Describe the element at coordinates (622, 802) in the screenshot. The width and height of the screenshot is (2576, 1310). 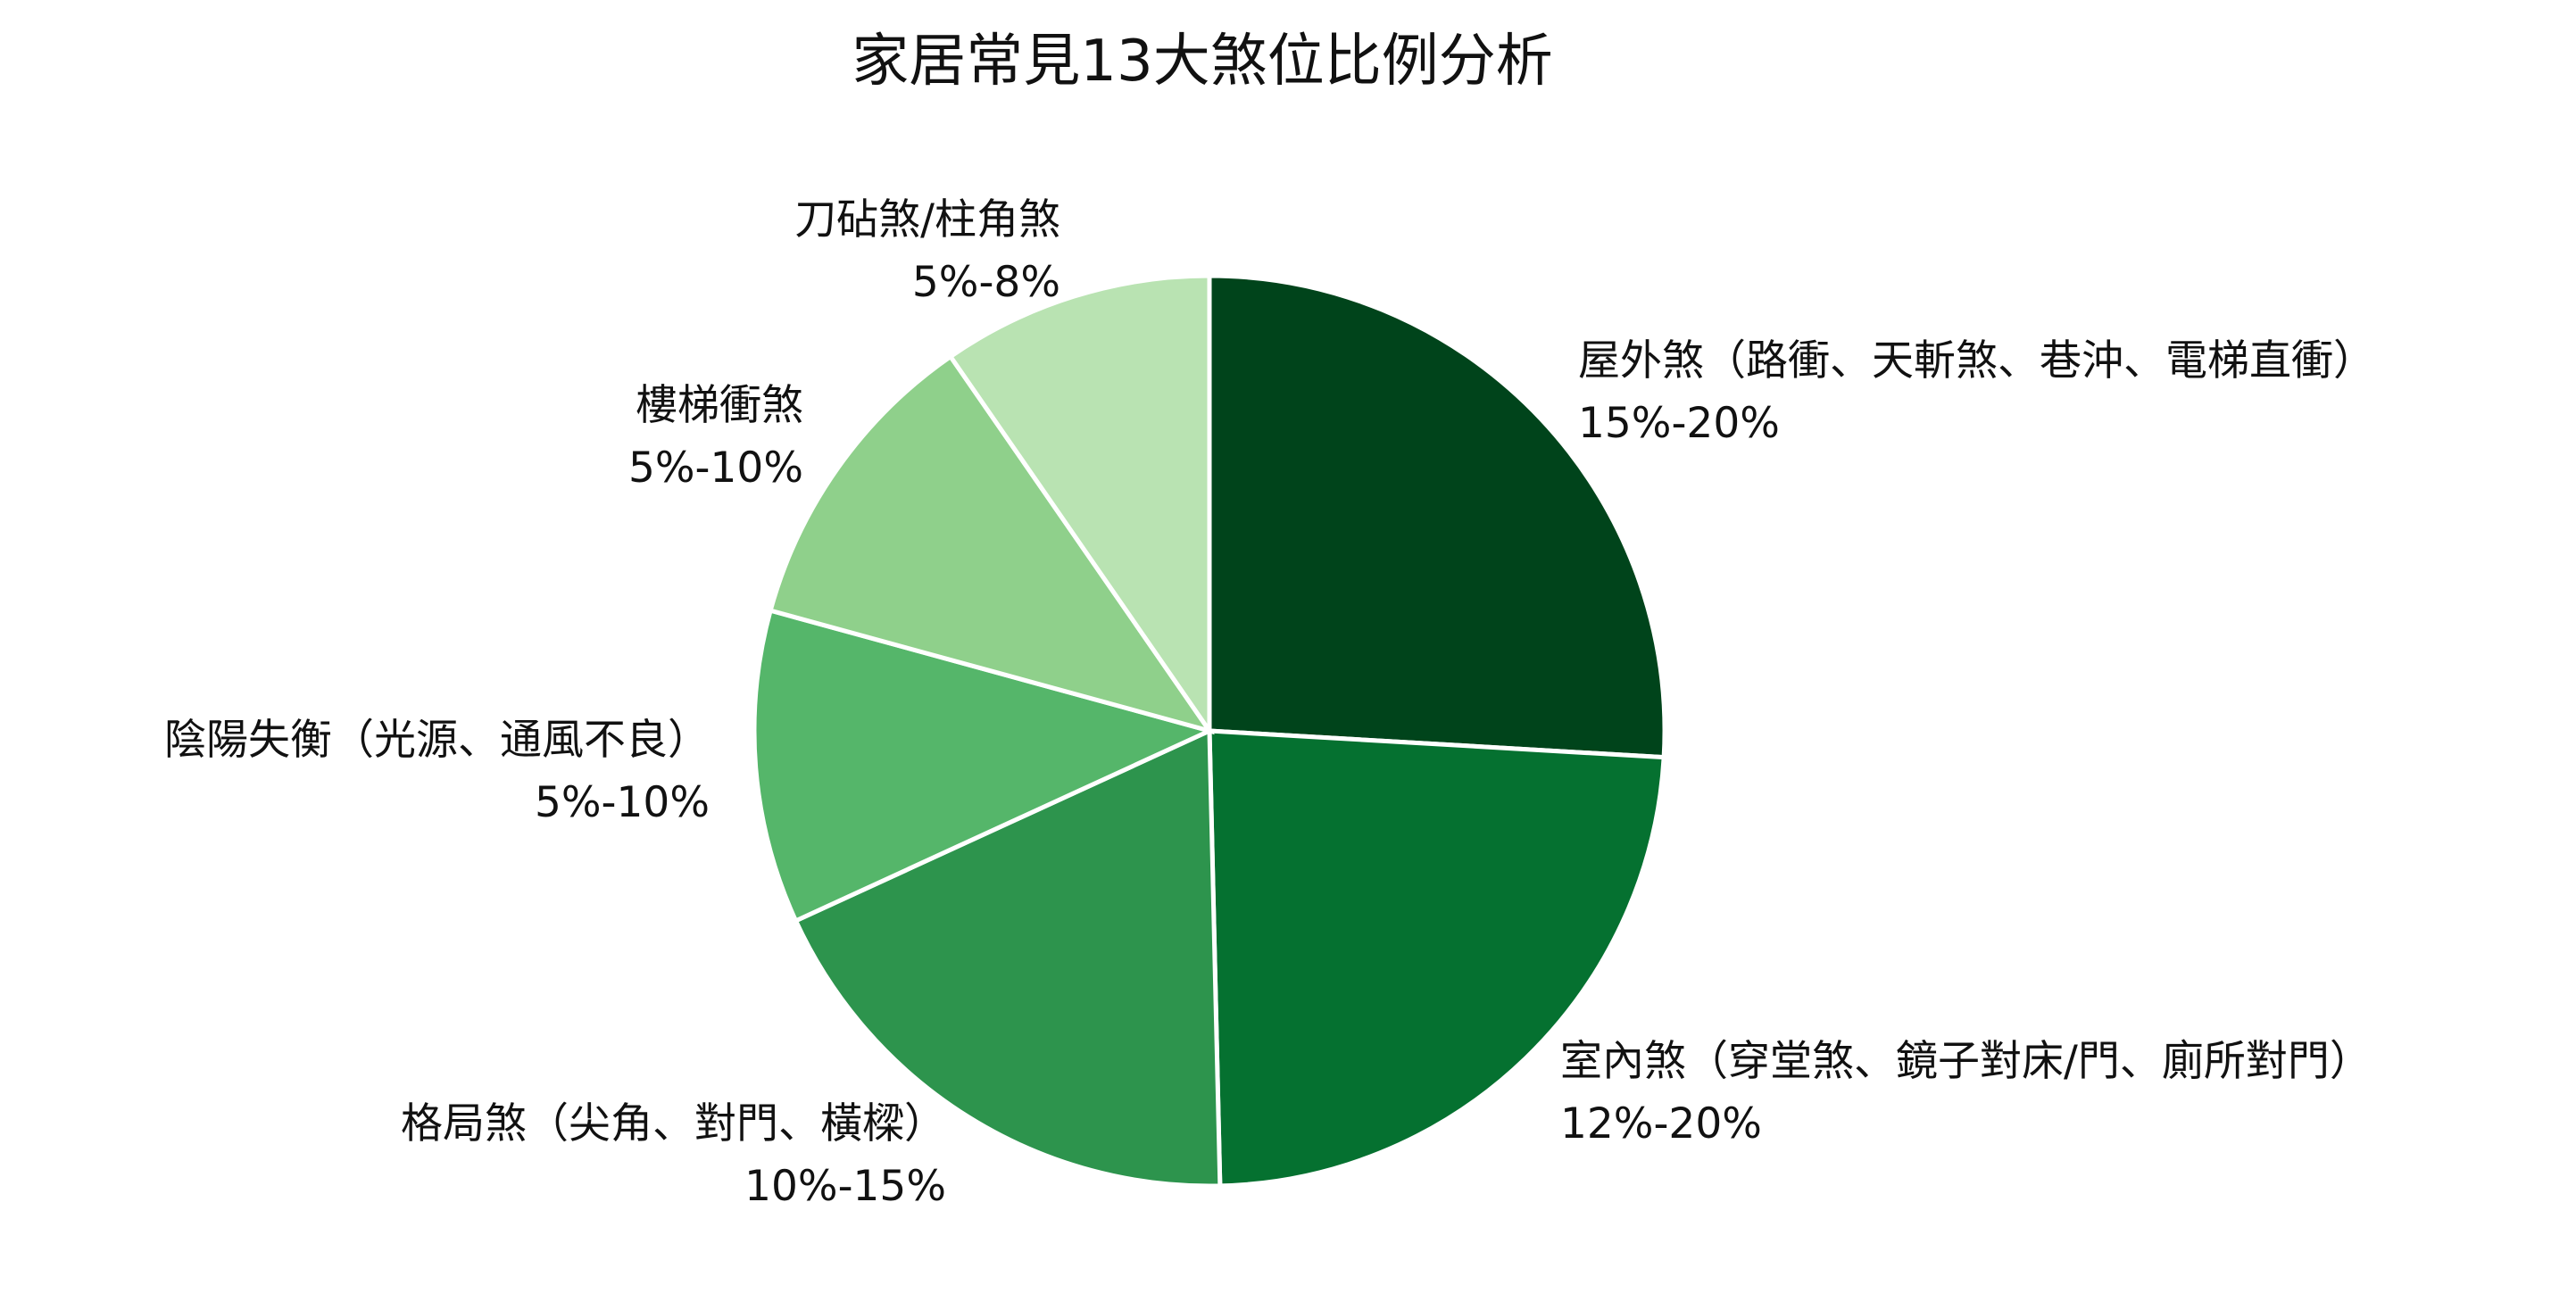
I see `slice-range-4: 5%-10%` at that location.